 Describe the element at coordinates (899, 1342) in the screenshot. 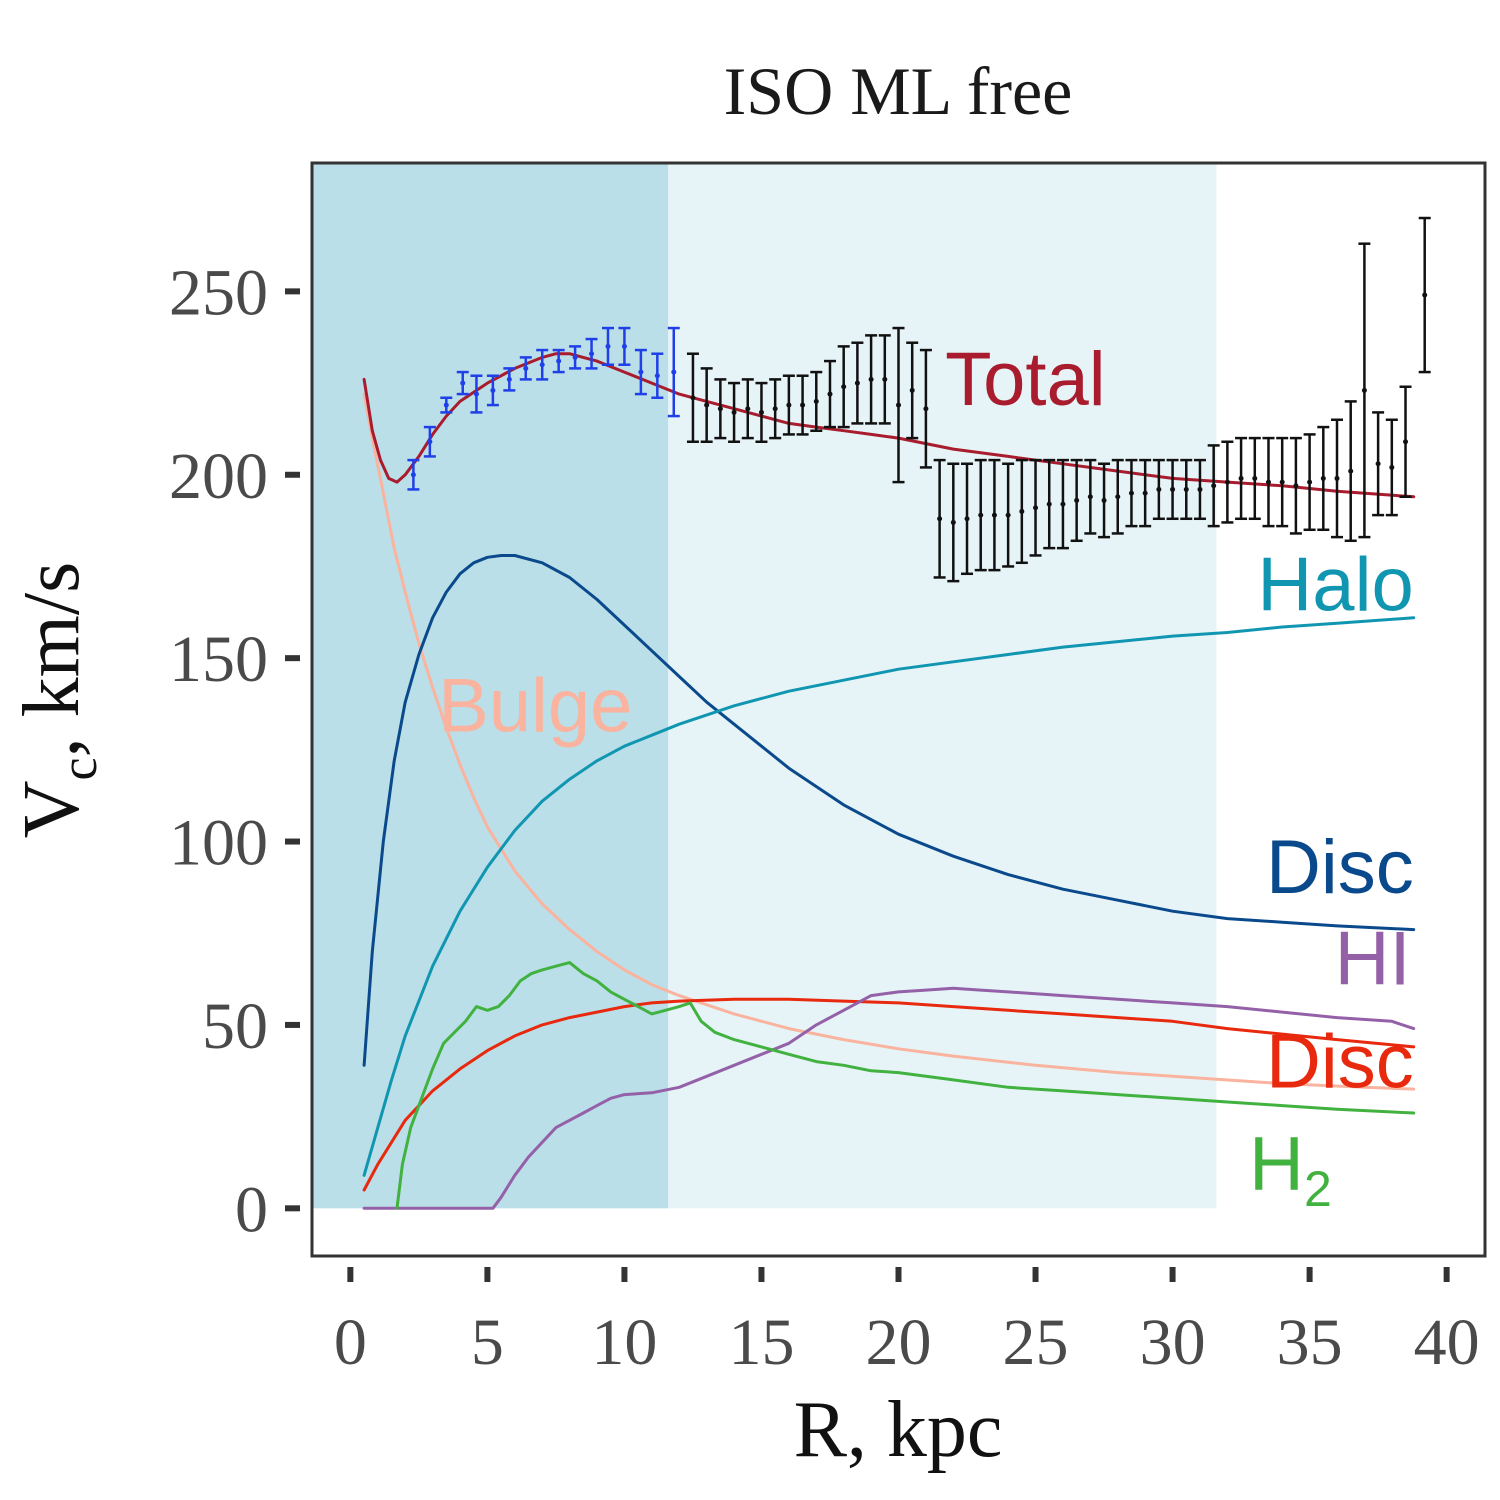

I see `x-tick-label: 20` at that location.